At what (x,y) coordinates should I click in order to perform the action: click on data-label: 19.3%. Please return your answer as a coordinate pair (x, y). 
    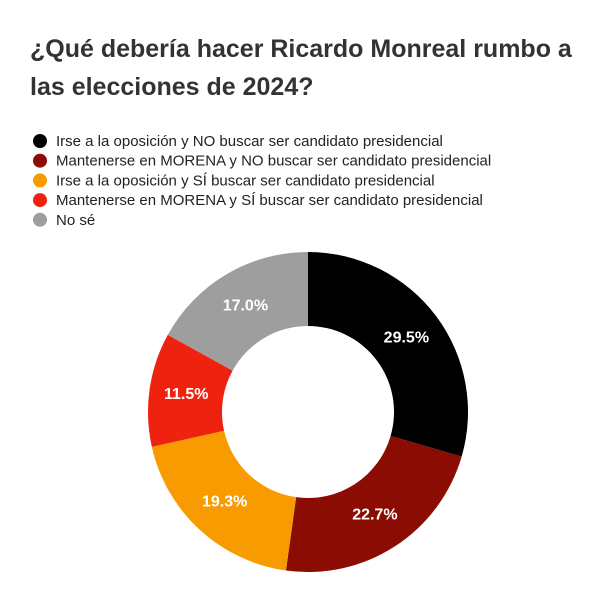
    Looking at the image, I should click on (224, 502).